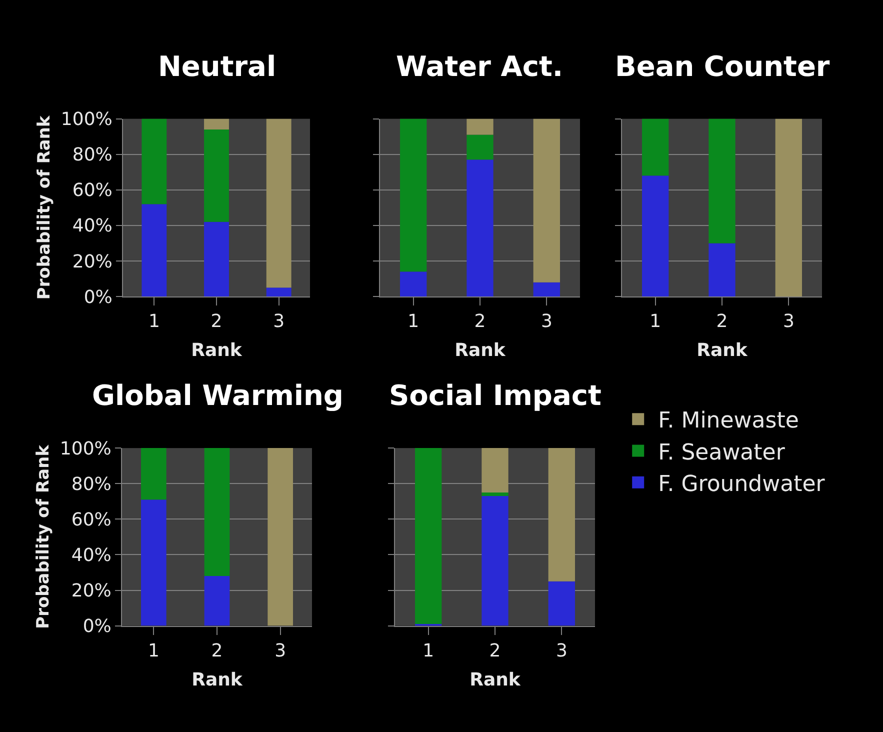 The width and height of the screenshot is (883, 732). Describe the element at coordinates (742, 484) in the screenshot. I see `legend-label: F. Groundwater` at that location.